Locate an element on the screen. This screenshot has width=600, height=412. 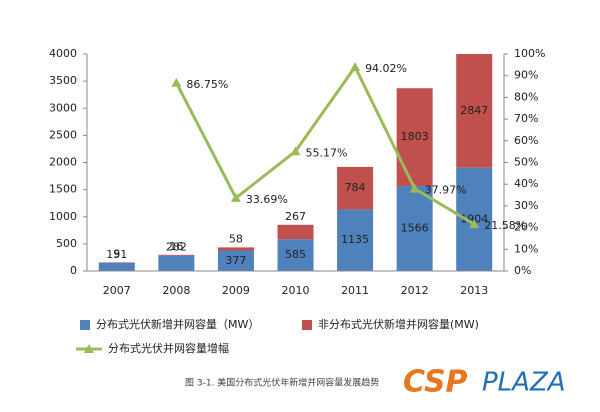
y2-tick-label: 90% is located at coordinates (526, 75).